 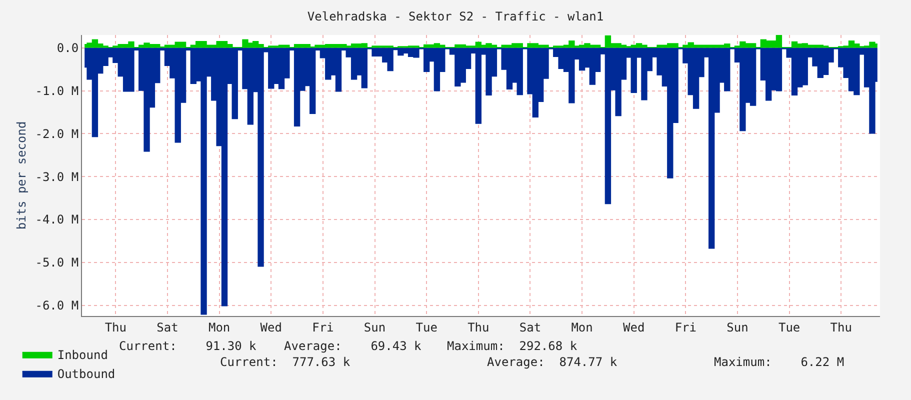 I want to click on chart-title: Velehradska - Sektor S2 - Traffic - wlan1, so click(x=455, y=16).